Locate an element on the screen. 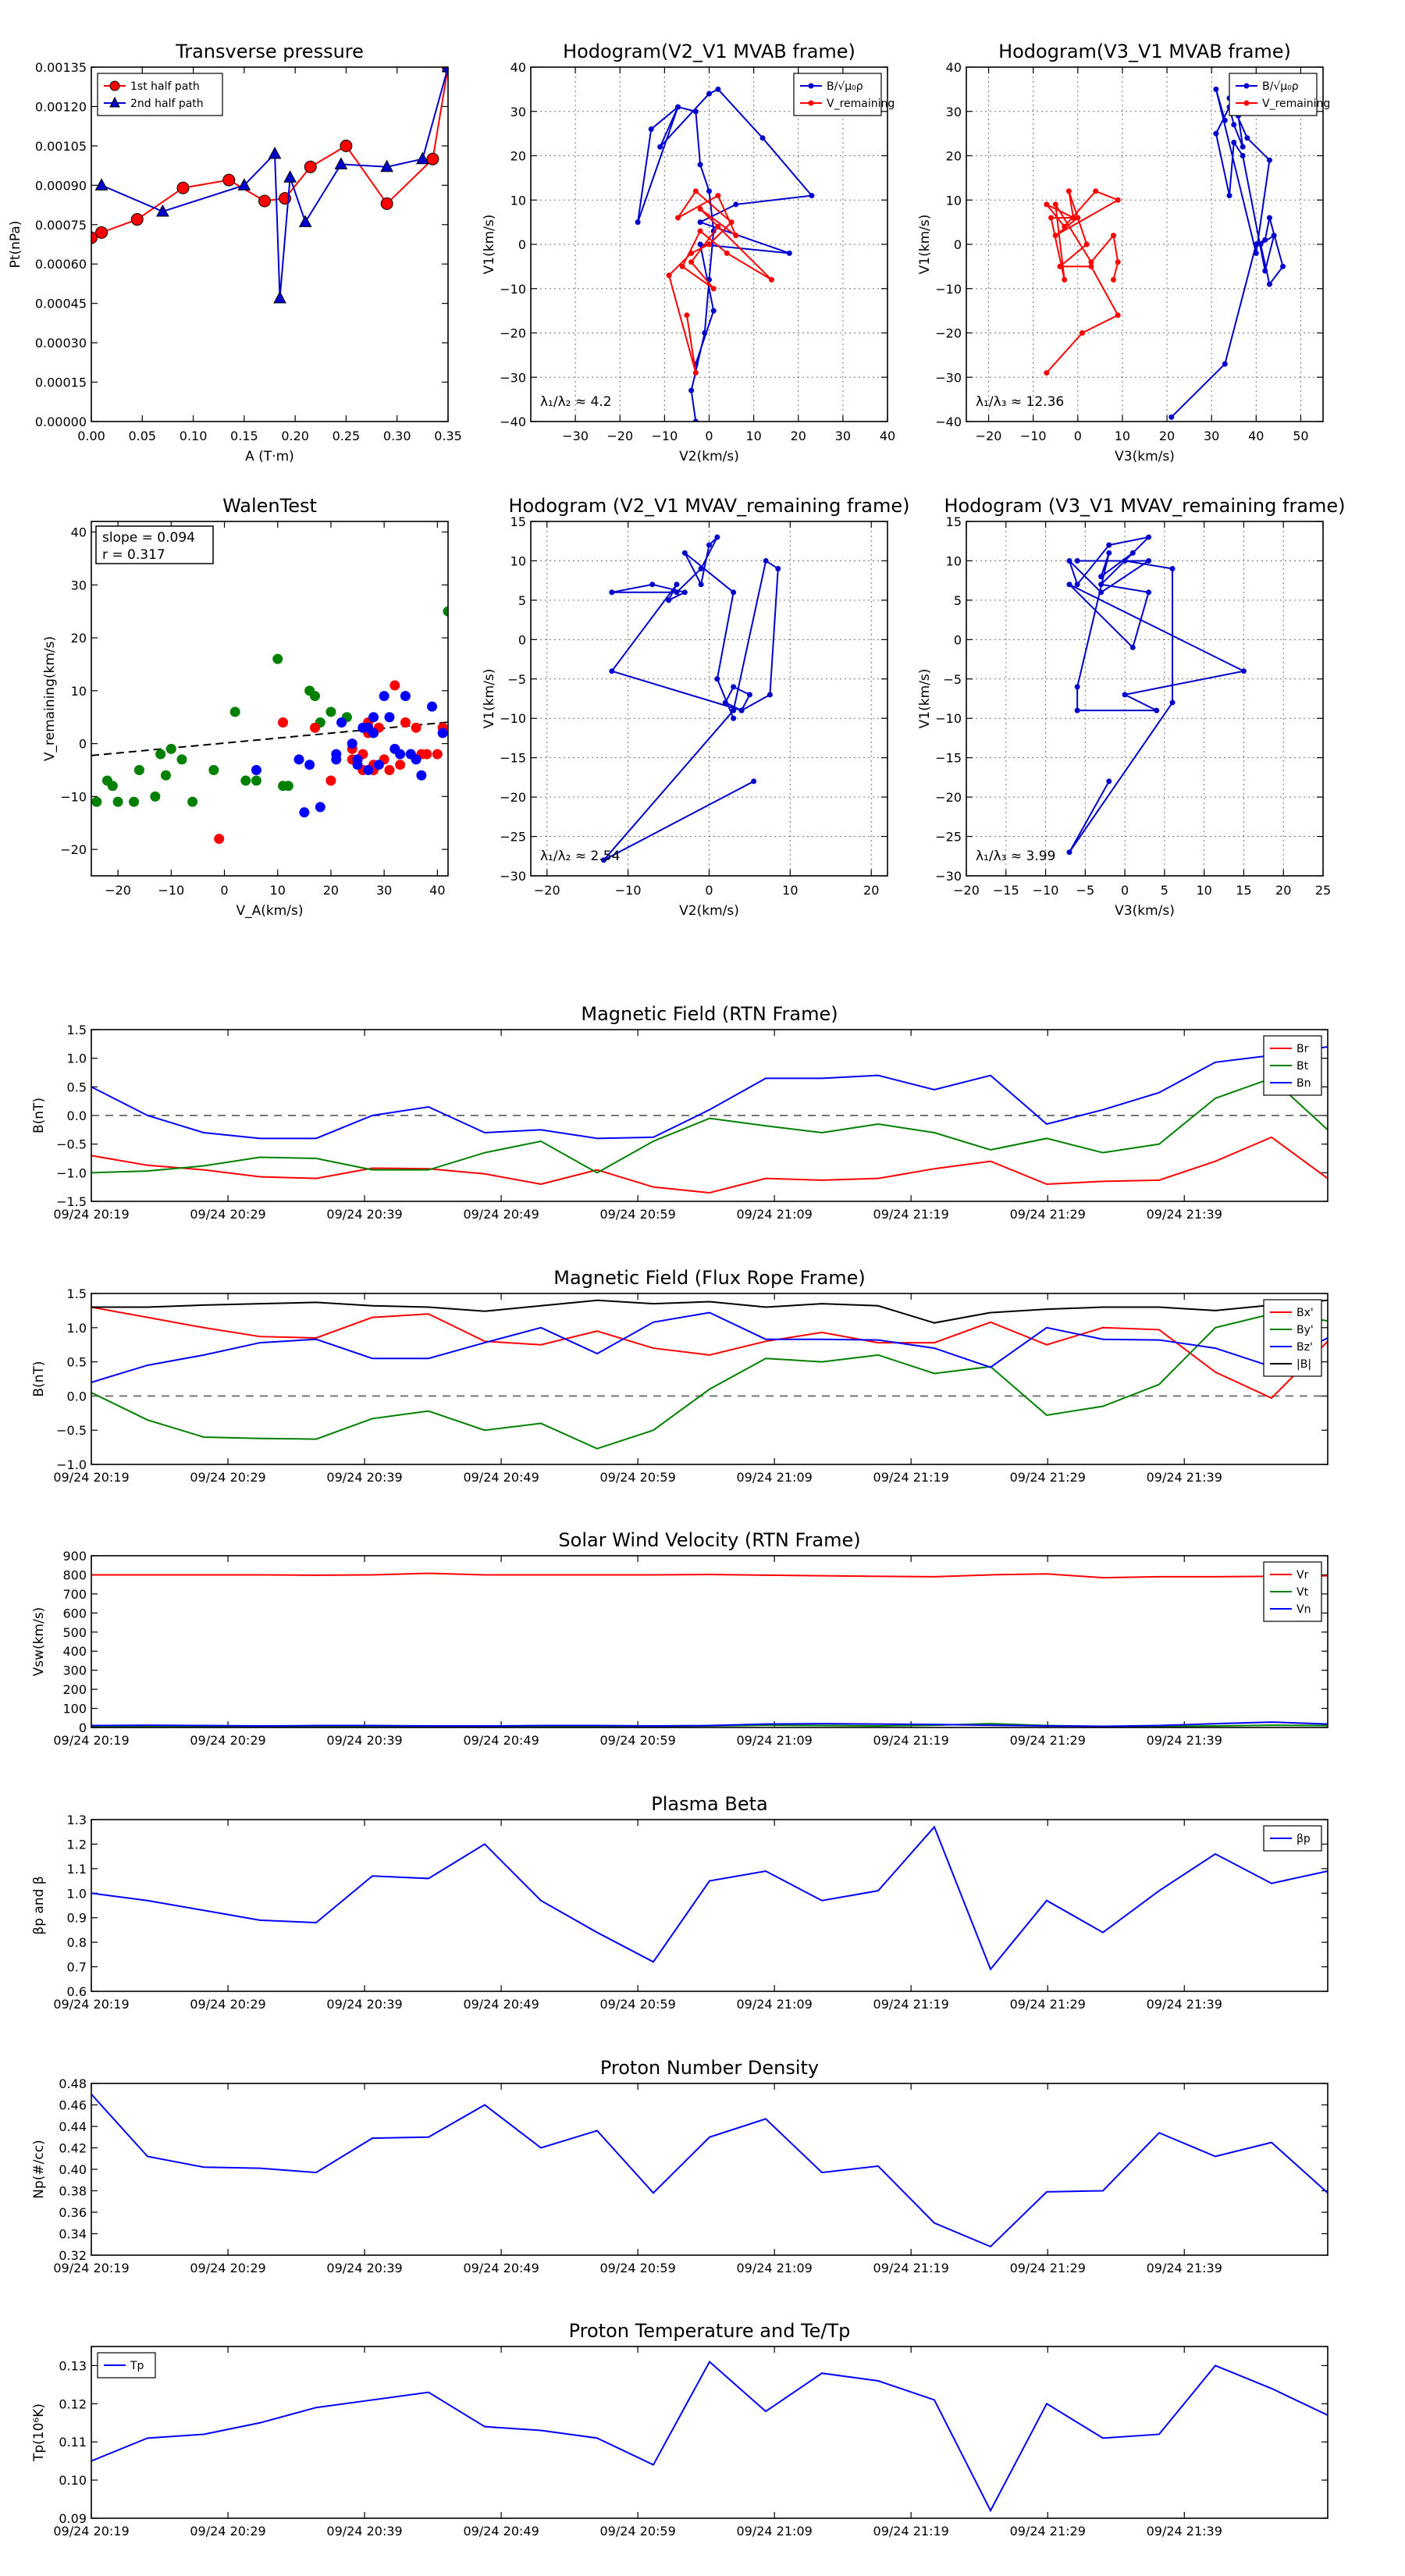 Image resolution: width=1405 pixels, height=2576 pixels. y-tick-label: 0.09 is located at coordinates (73, 2518).